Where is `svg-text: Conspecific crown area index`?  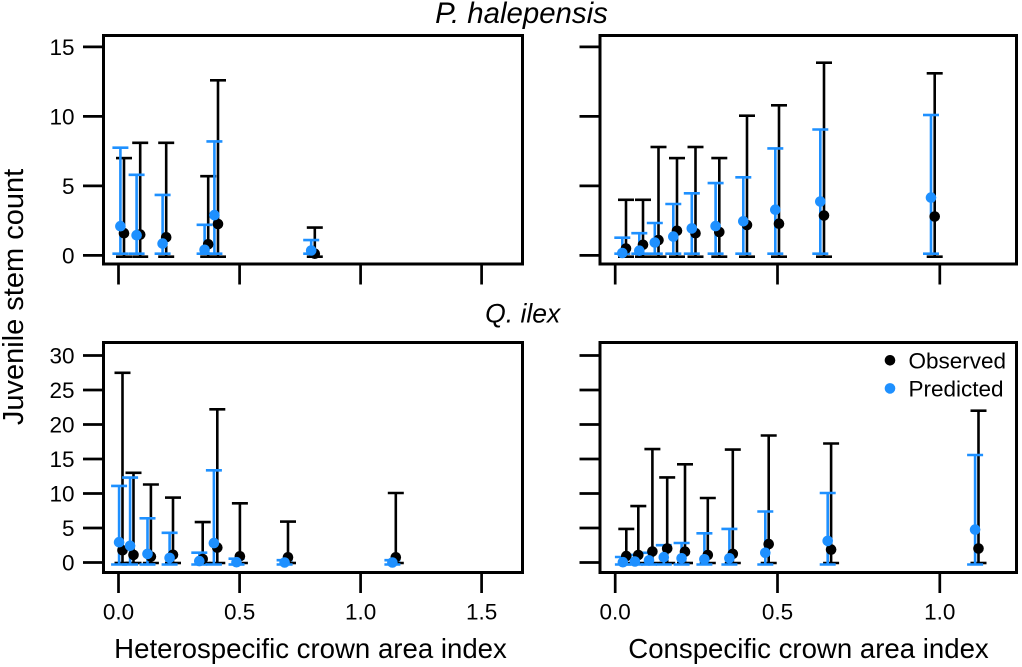 svg-text: Conspecific crown area index is located at coordinates (808, 648).